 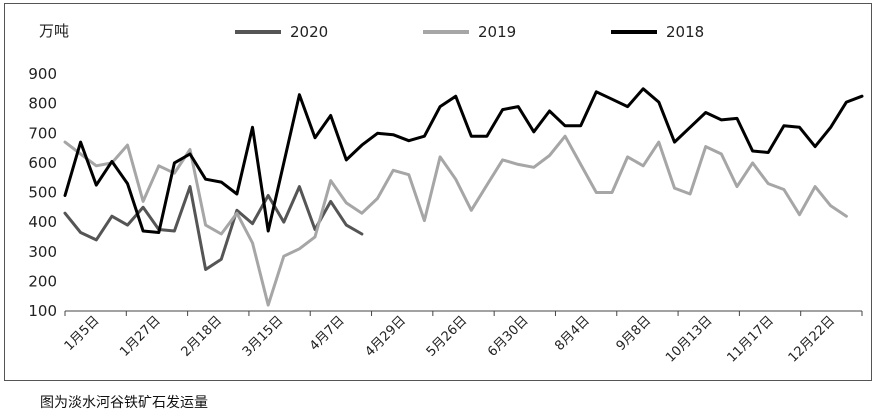 I want to click on y-tick-label: 500, so click(x=42, y=193).